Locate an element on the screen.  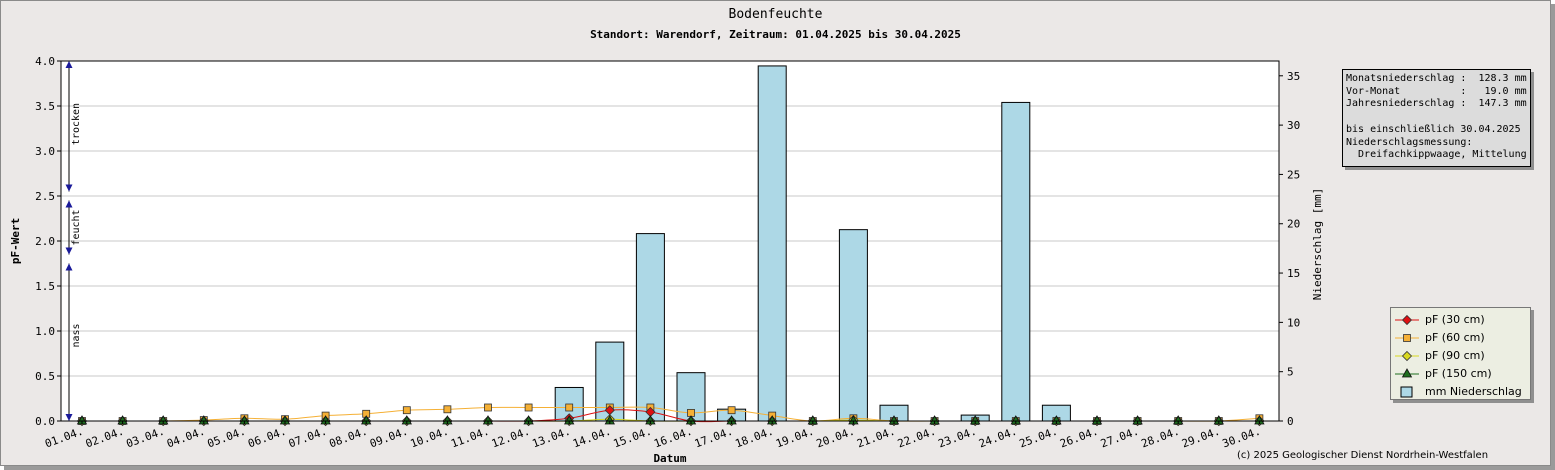
y-tick-label: 2.5 is located at coordinates (45, 196).